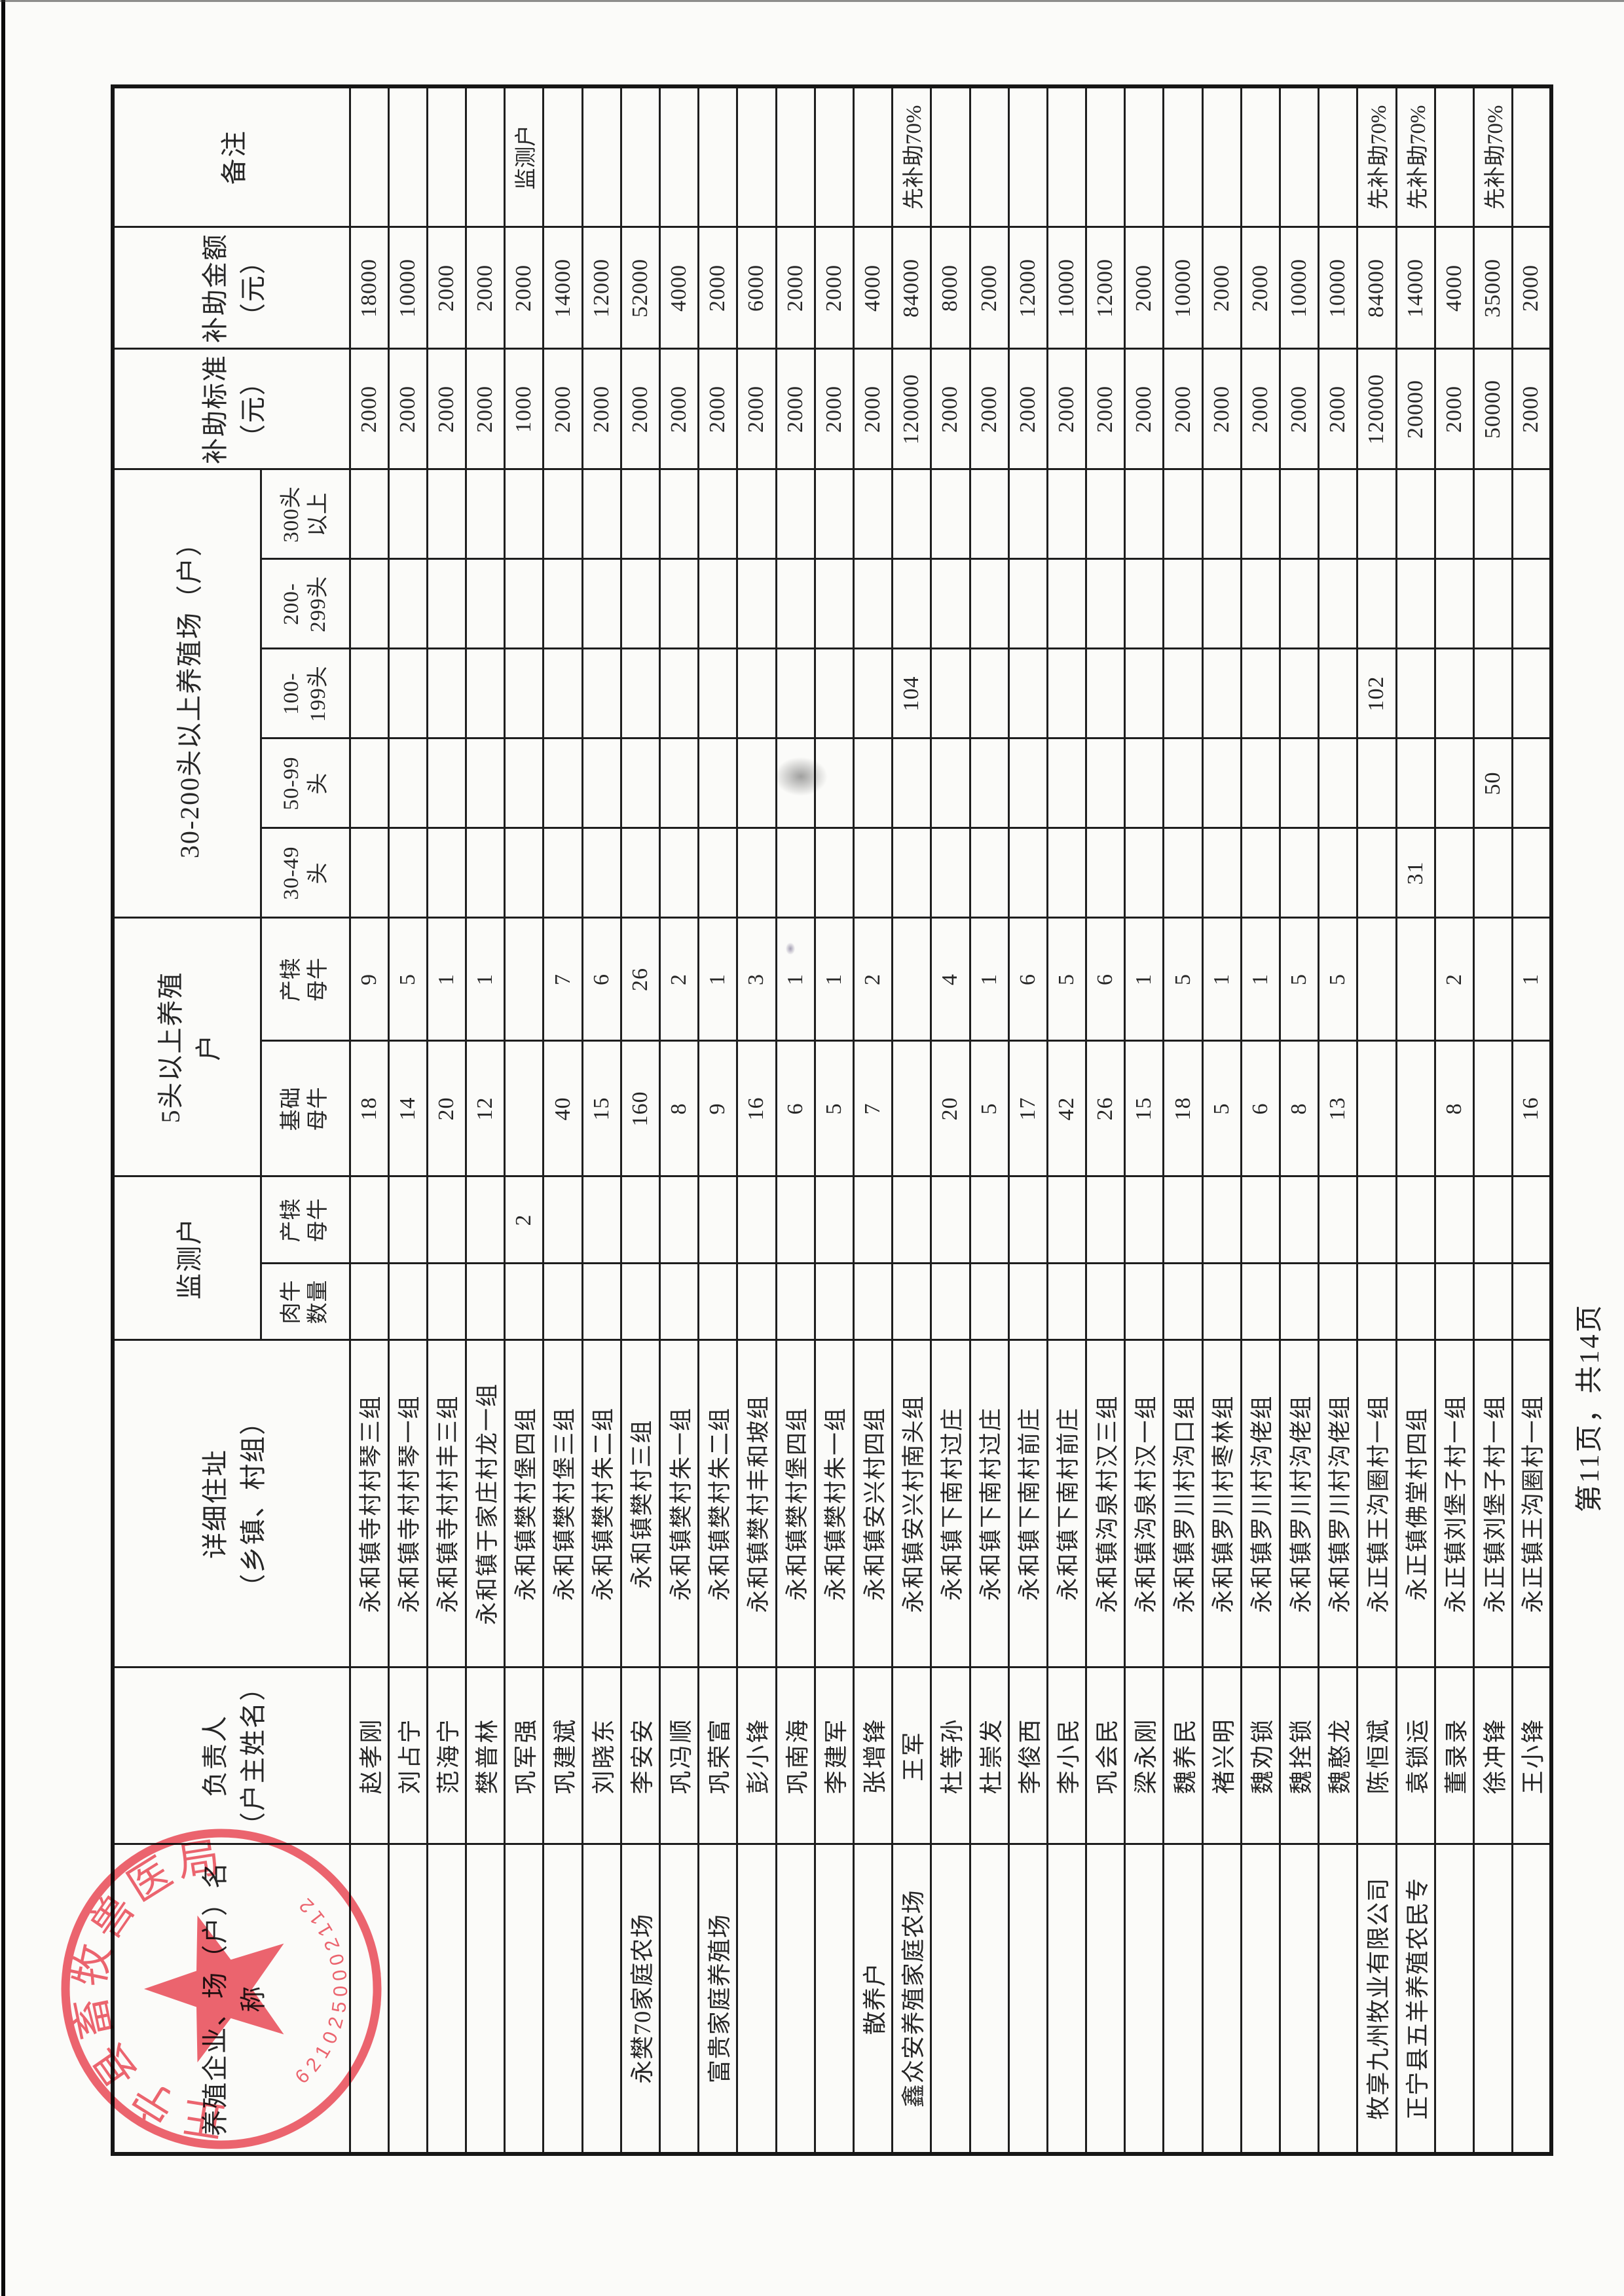 Image resolution: width=1624 pixels, height=2296 pixels. I want to click on cell-amount: 10000, so click(1337, 288).